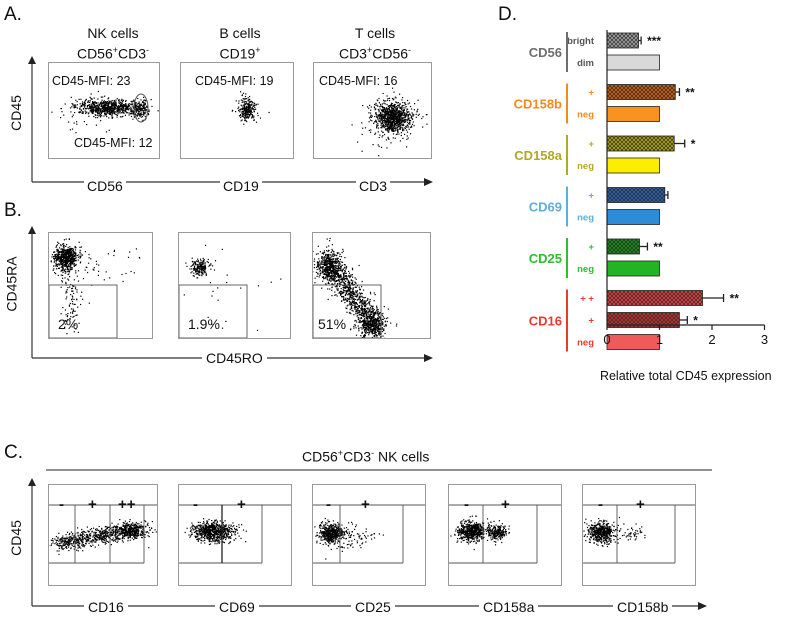 The width and height of the screenshot is (790, 620). I want to click on bar-label: + +, so click(587, 299).